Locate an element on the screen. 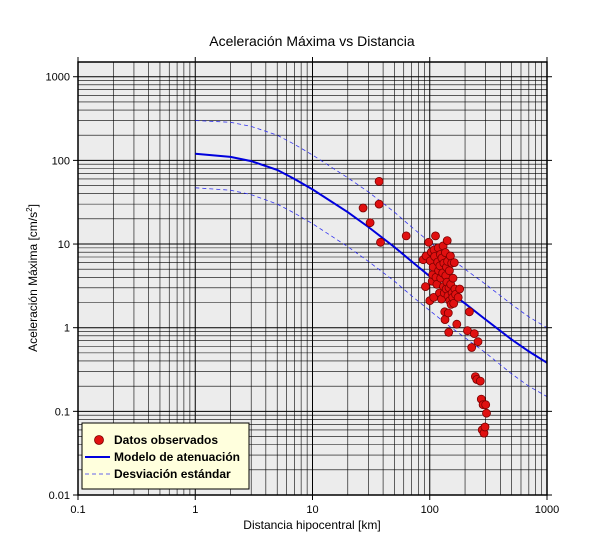 Image resolution: width=590 pixels, height=560 pixels. y-tick-label: 100 is located at coordinates (61, 161).